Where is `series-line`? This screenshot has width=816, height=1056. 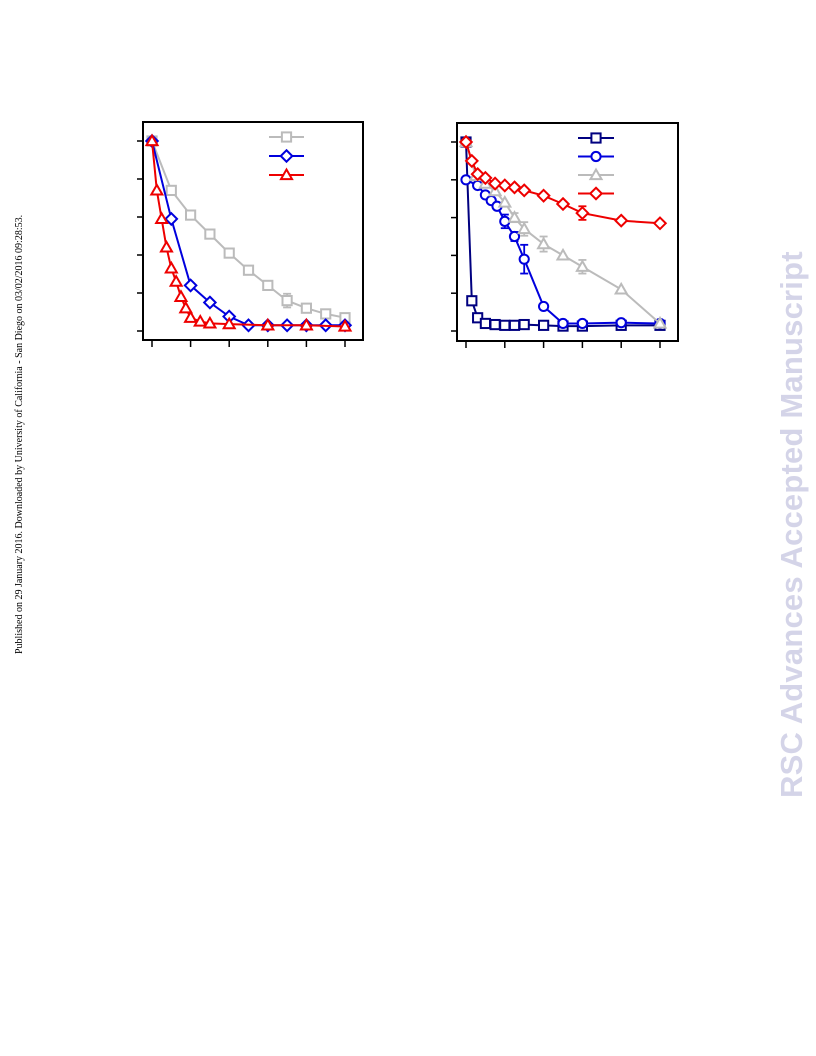 series-line is located at coordinates (563, 233).